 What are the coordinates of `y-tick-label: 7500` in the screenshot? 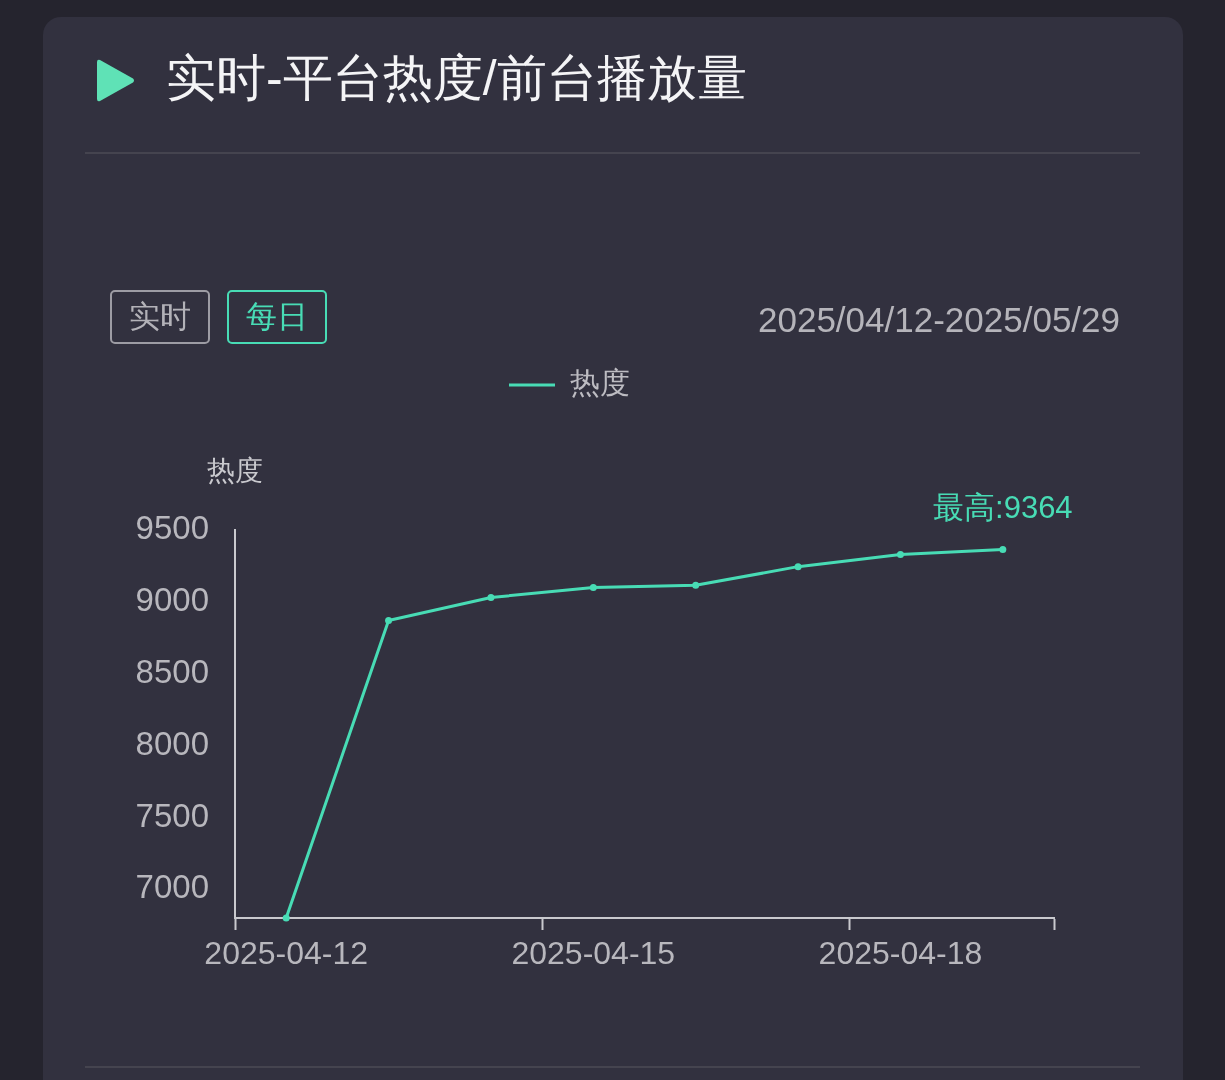 It's located at (172, 815).